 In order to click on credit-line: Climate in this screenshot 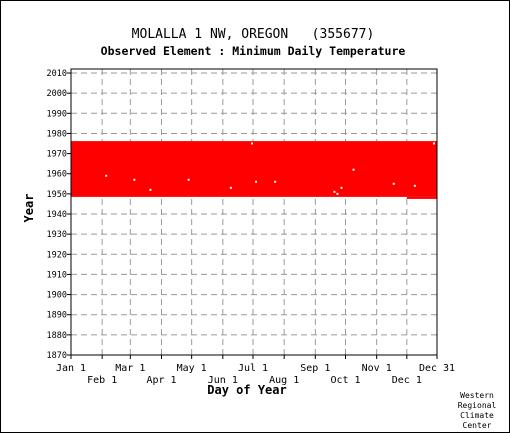, I will do `click(477, 415)`.